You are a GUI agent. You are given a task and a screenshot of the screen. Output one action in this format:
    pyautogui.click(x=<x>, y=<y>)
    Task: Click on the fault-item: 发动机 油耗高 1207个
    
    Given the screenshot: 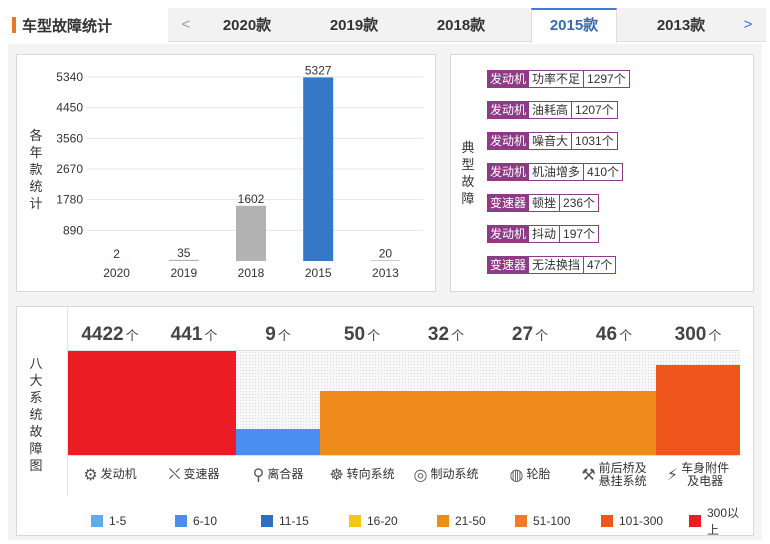 What is the action you would take?
    pyautogui.click(x=552, y=110)
    